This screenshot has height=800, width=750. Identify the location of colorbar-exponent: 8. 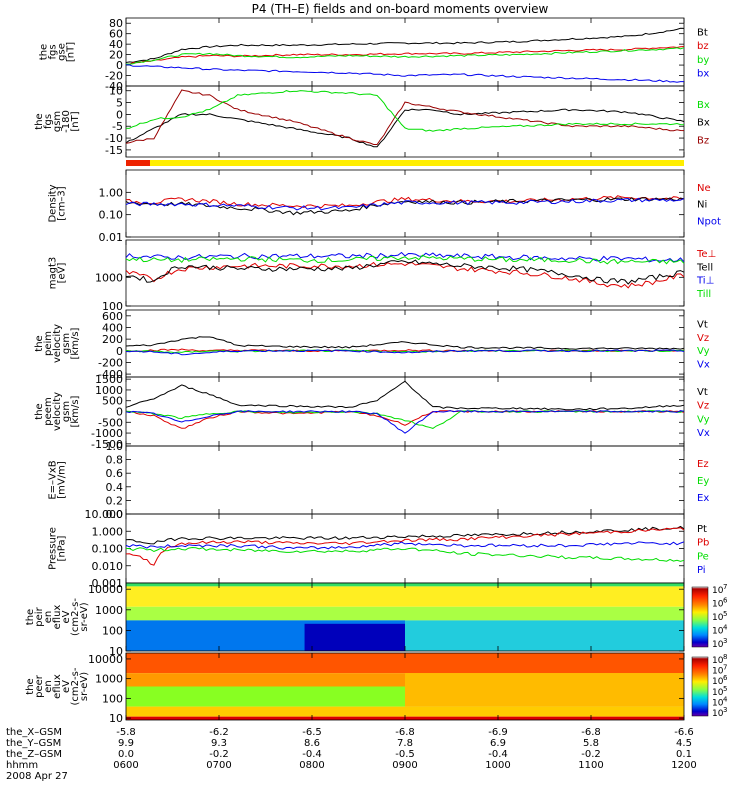
(725, 657).